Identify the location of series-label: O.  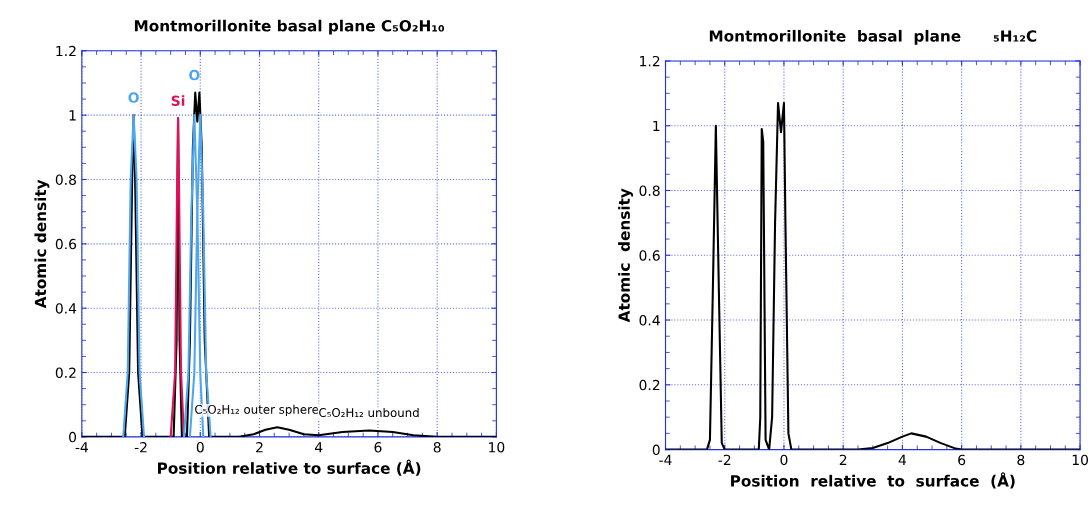
(133, 97).